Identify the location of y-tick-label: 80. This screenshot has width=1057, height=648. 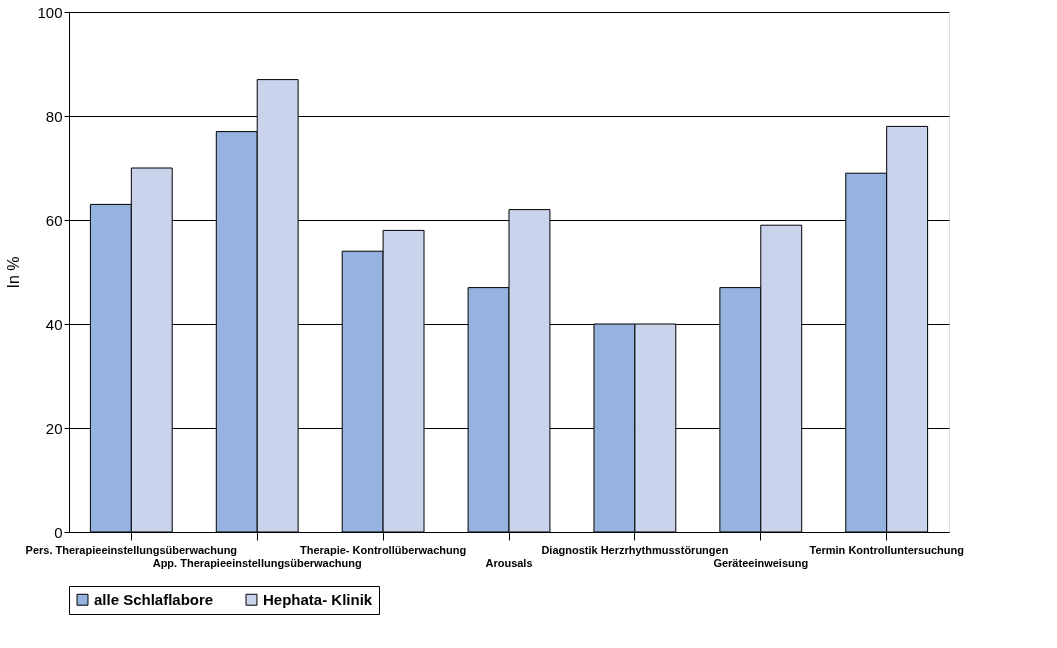
(54, 116).